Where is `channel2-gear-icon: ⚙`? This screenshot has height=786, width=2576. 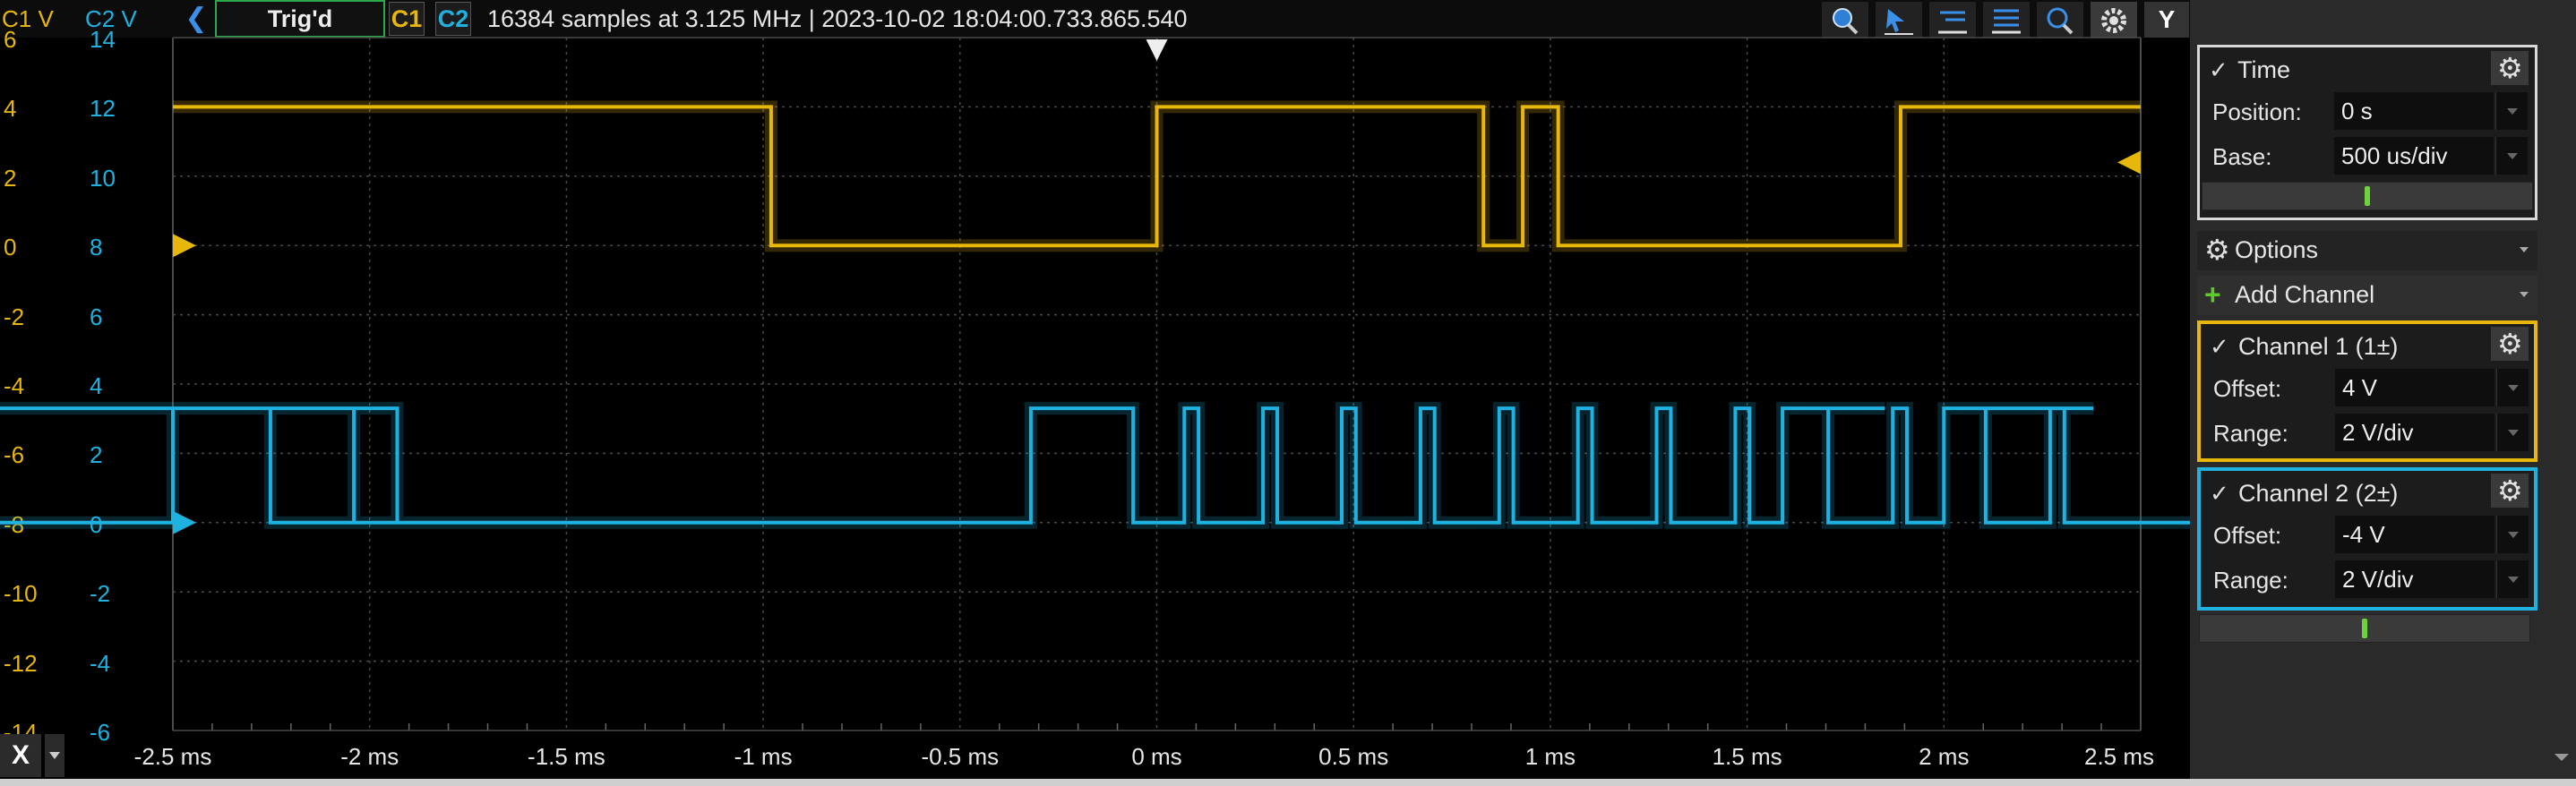 channel2-gear-icon: ⚙ is located at coordinates (2510, 491).